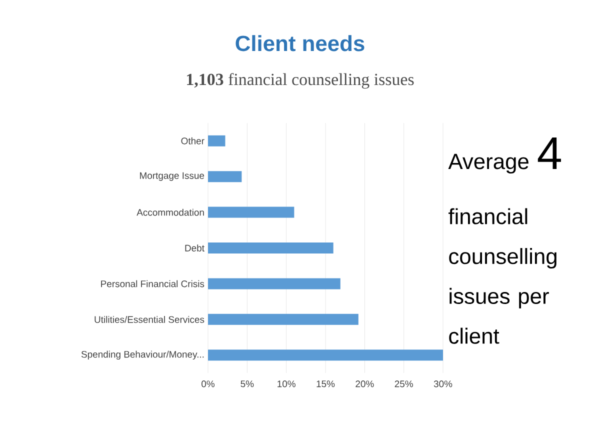 This screenshot has height=423, width=600. Describe the element at coordinates (170, 212) in the screenshot. I see `y-tick-label: Accommodation` at that location.